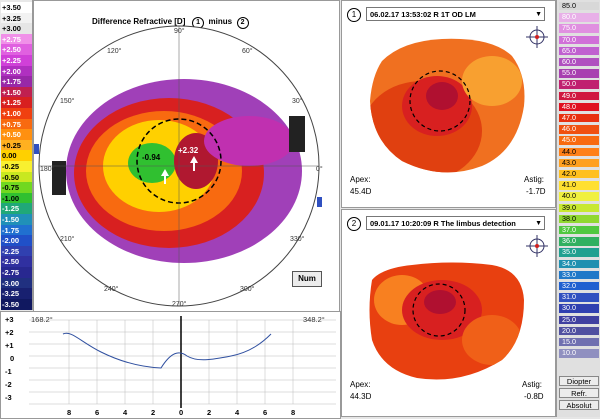 This screenshot has width=600, height=419. I want to click on angle-330: 330°, so click(297, 239).